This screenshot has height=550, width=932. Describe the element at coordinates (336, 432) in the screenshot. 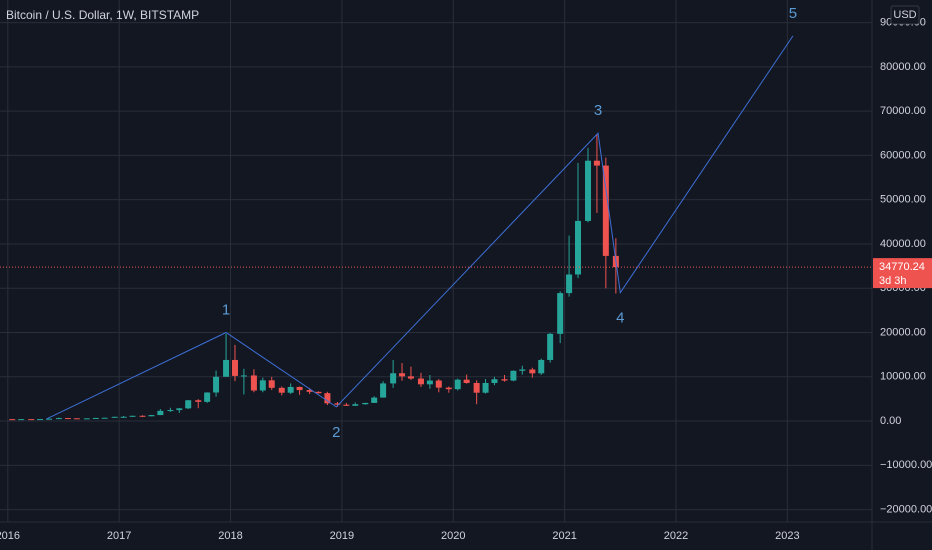

I see `wave-label: 2` at that location.